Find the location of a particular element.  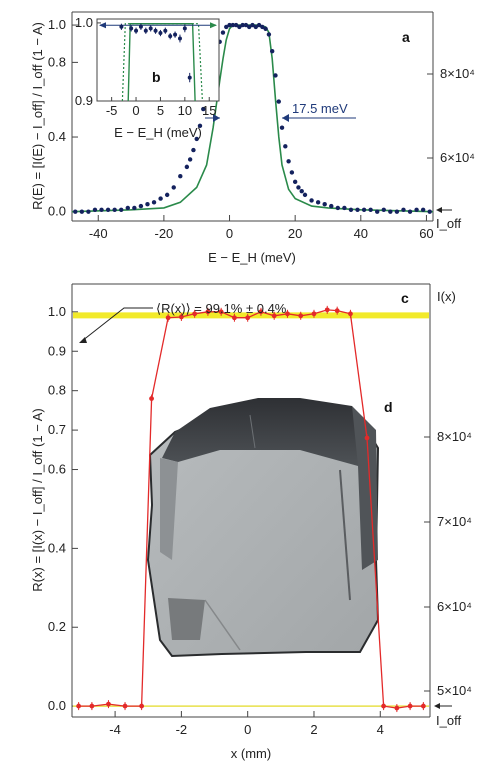

panel-a-right-tick-label: 8×10⁴ is located at coordinates (457, 73).